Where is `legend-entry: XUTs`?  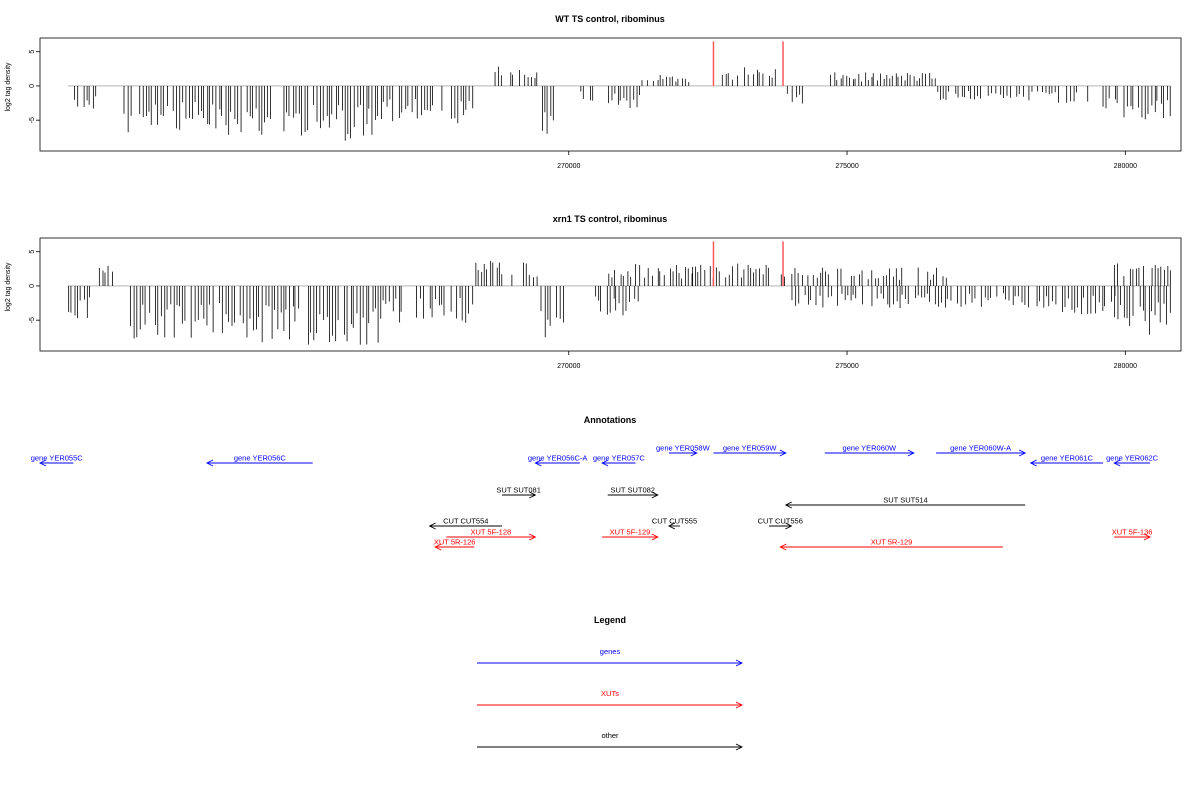 legend-entry: XUTs is located at coordinates (610, 699).